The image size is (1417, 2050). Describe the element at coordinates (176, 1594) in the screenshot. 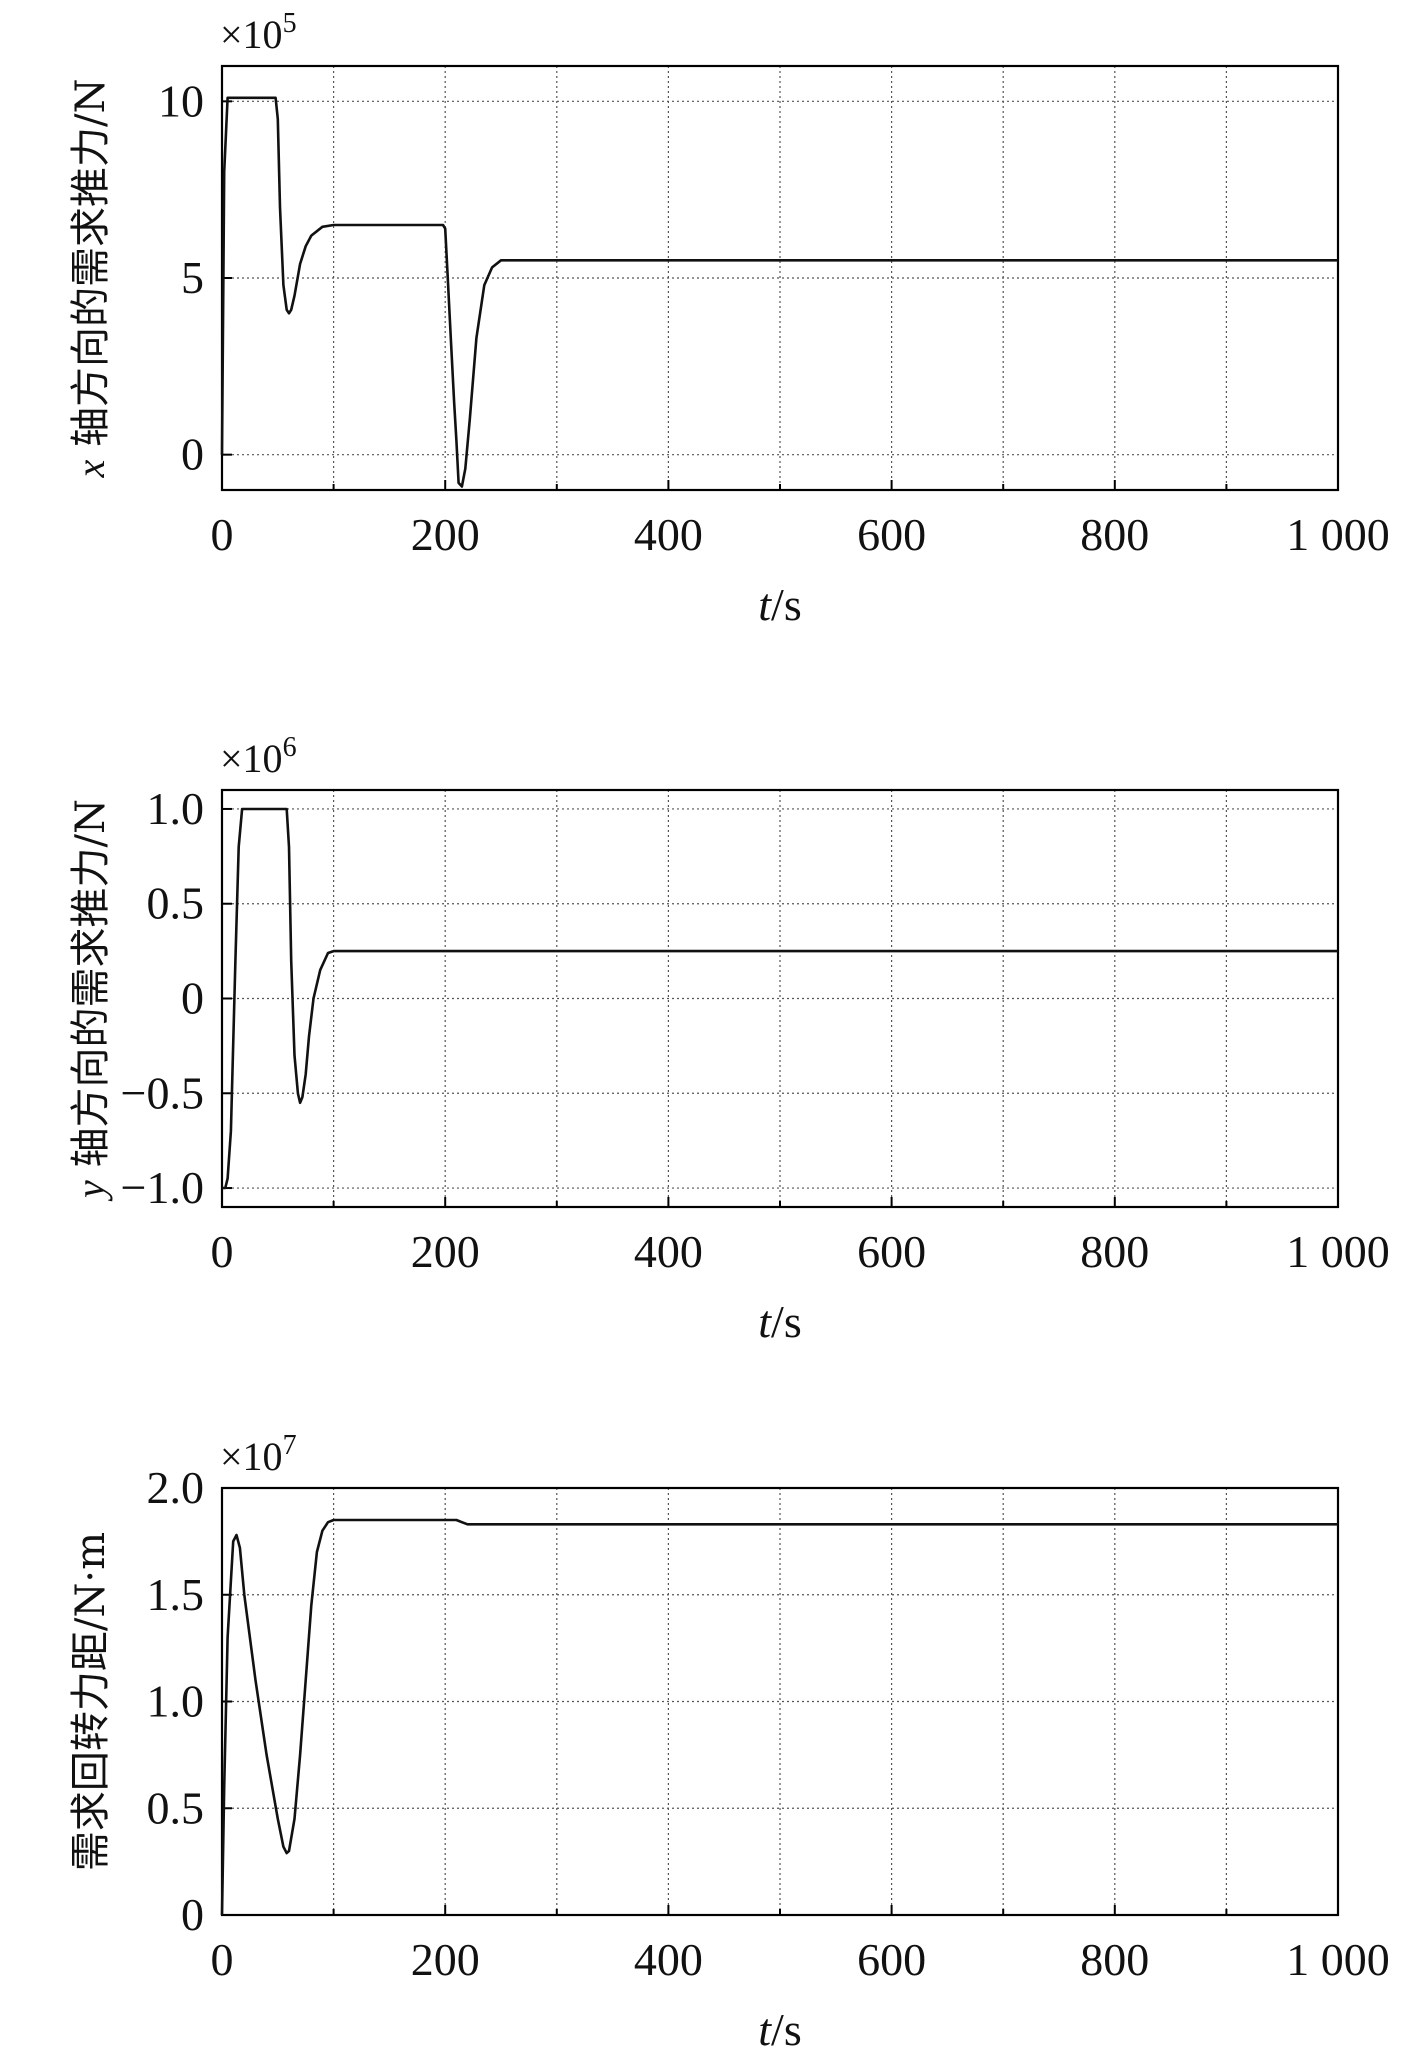

I see `y-tick-label: 1.5` at that location.